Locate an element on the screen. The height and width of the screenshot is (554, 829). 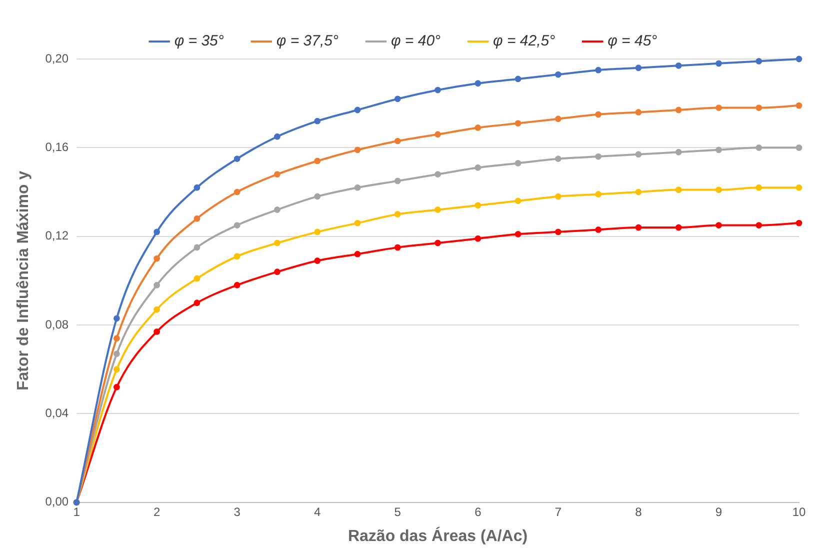
x-tick-label: 6 is located at coordinates (478, 511).